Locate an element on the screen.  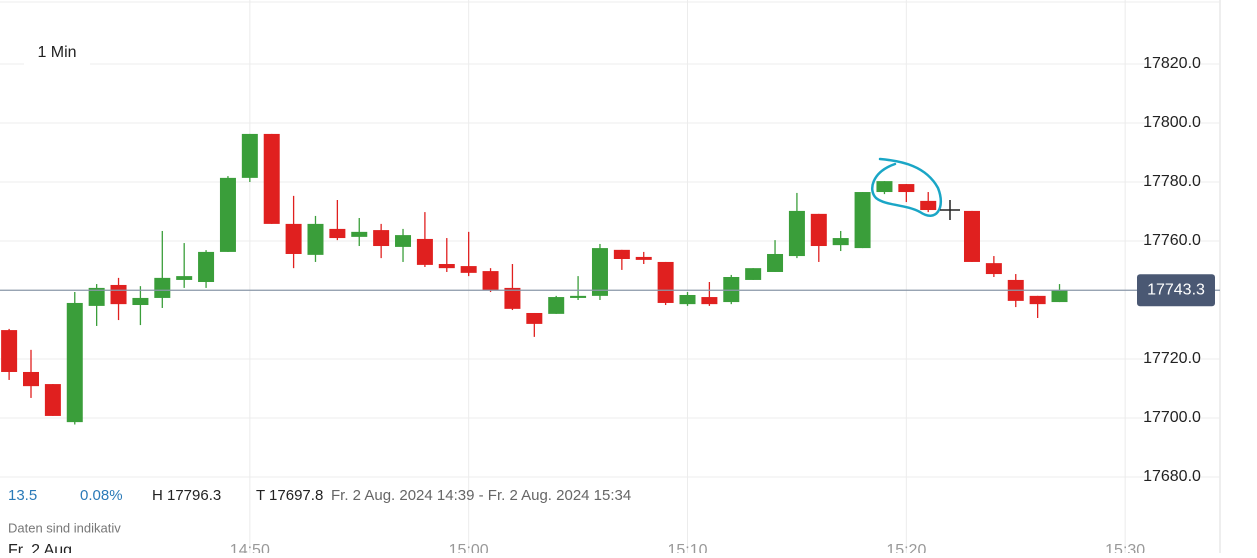
interval-button-bg is located at coordinates (57, 53).